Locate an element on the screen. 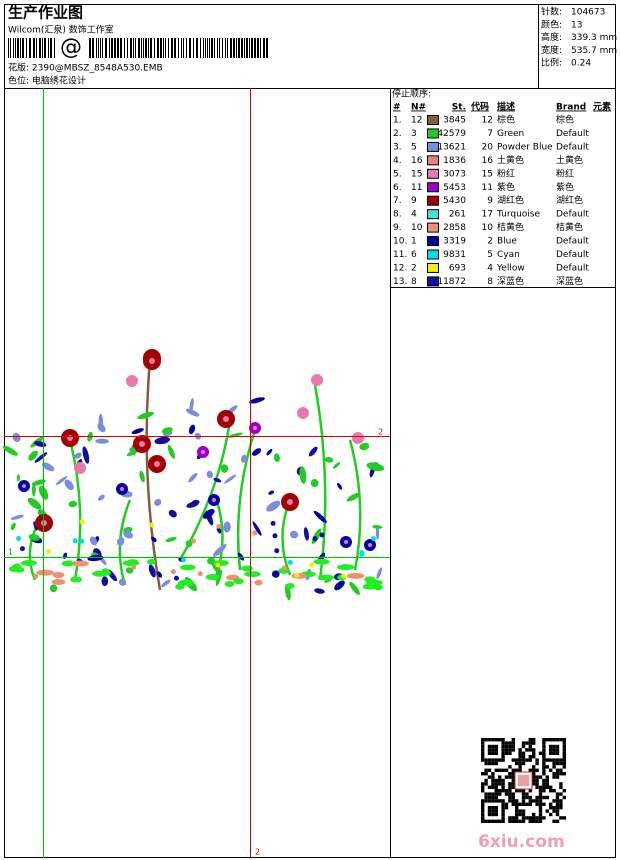 Image resolution: width=620 pixels, height=860 pixels. code: 8 is located at coordinates (490, 282).